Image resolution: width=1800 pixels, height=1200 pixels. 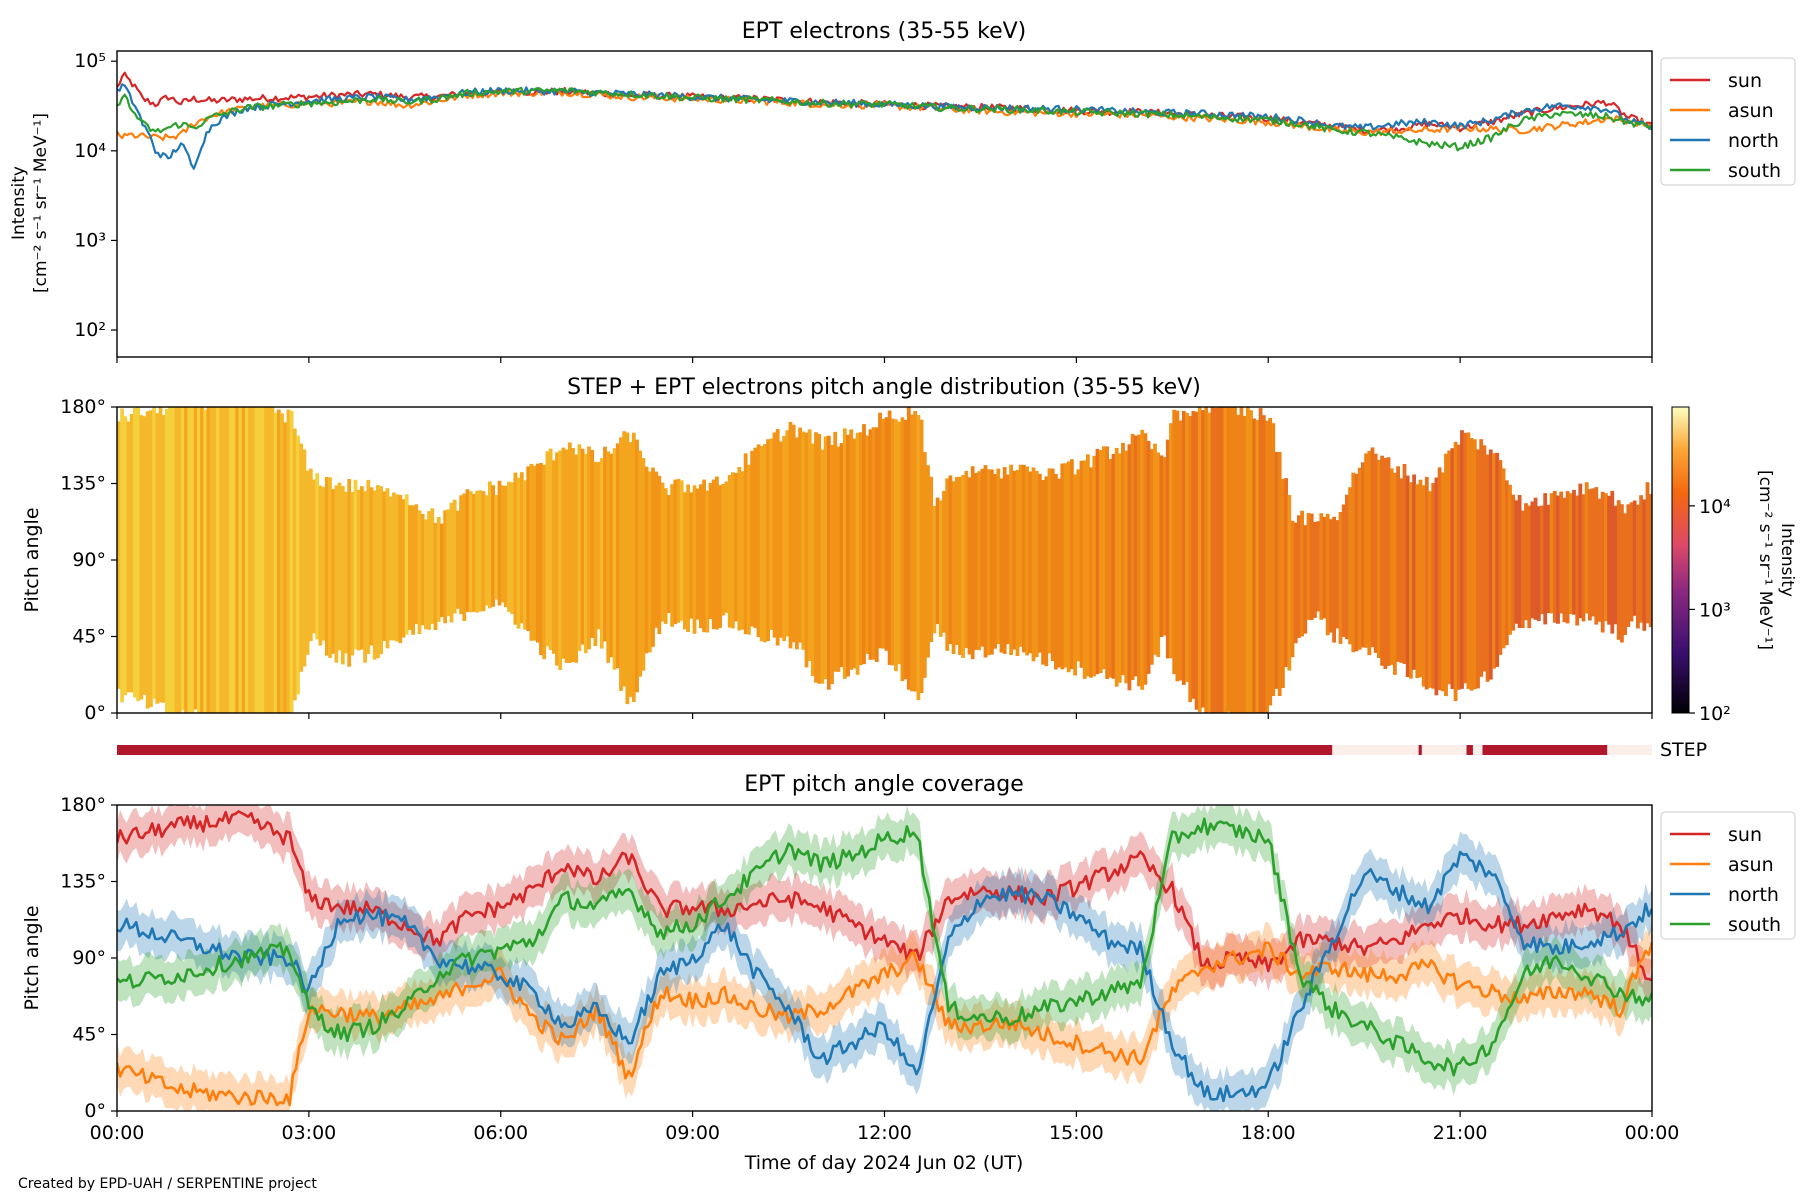 What do you see at coordinates (1680, 560) in the screenshot?
I see `pad-colorbar` at bounding box center [1680, 560].